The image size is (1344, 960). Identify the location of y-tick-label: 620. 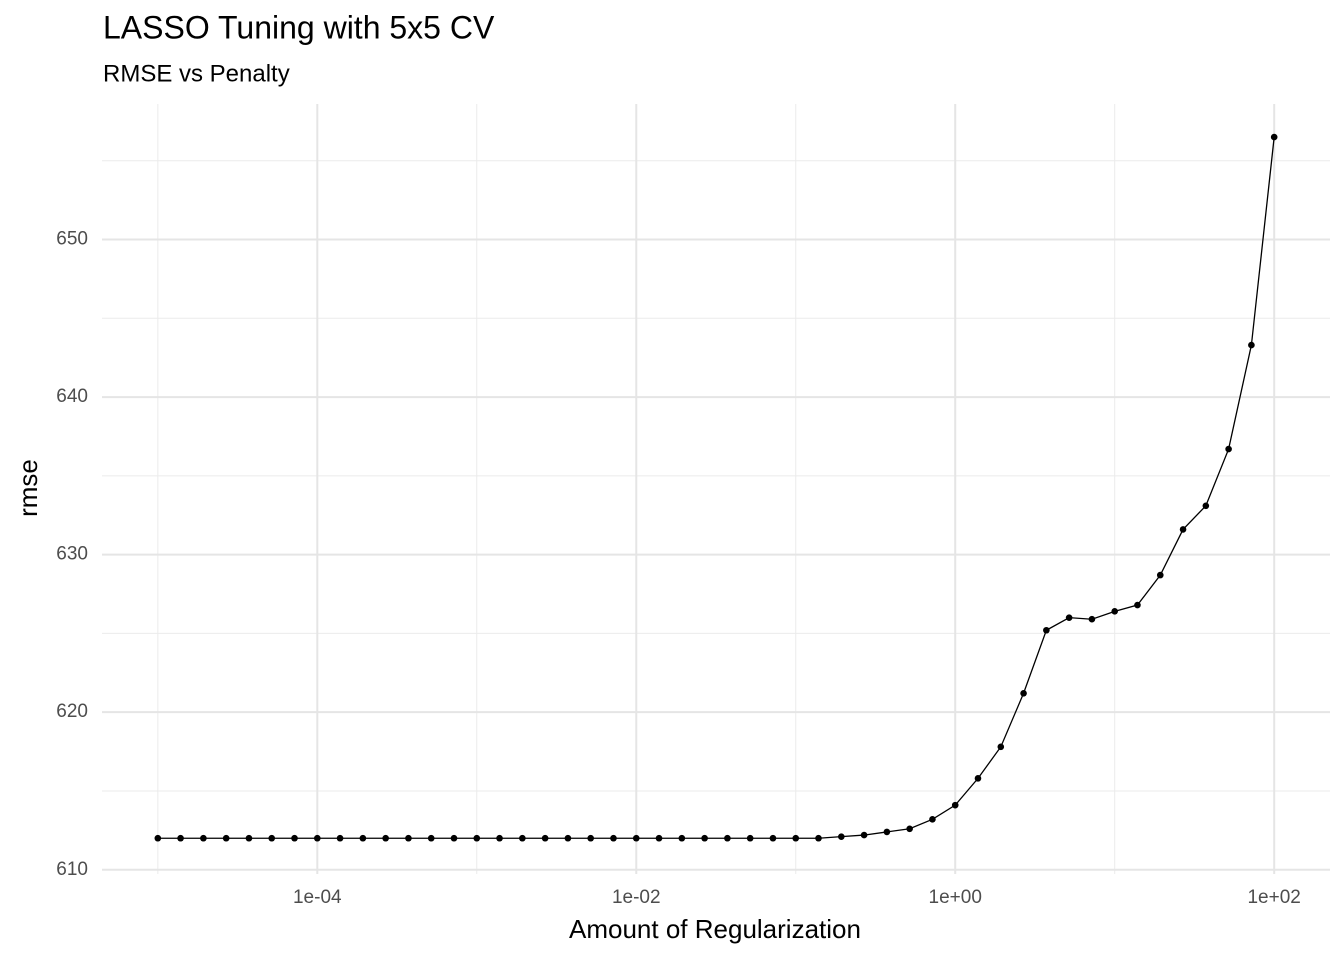
(72, 711).